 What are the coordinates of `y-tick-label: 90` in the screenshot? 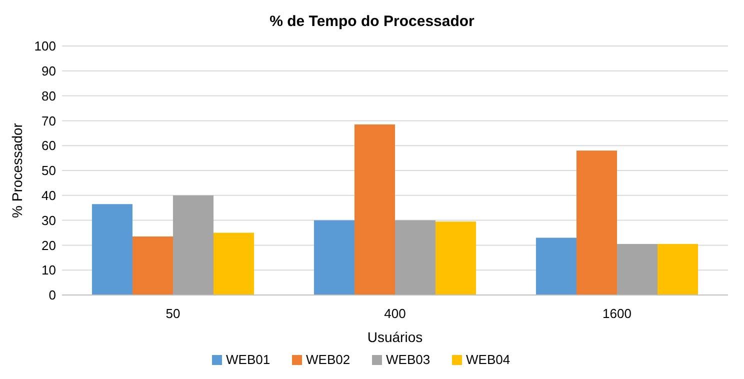 It's located at (49, 70).